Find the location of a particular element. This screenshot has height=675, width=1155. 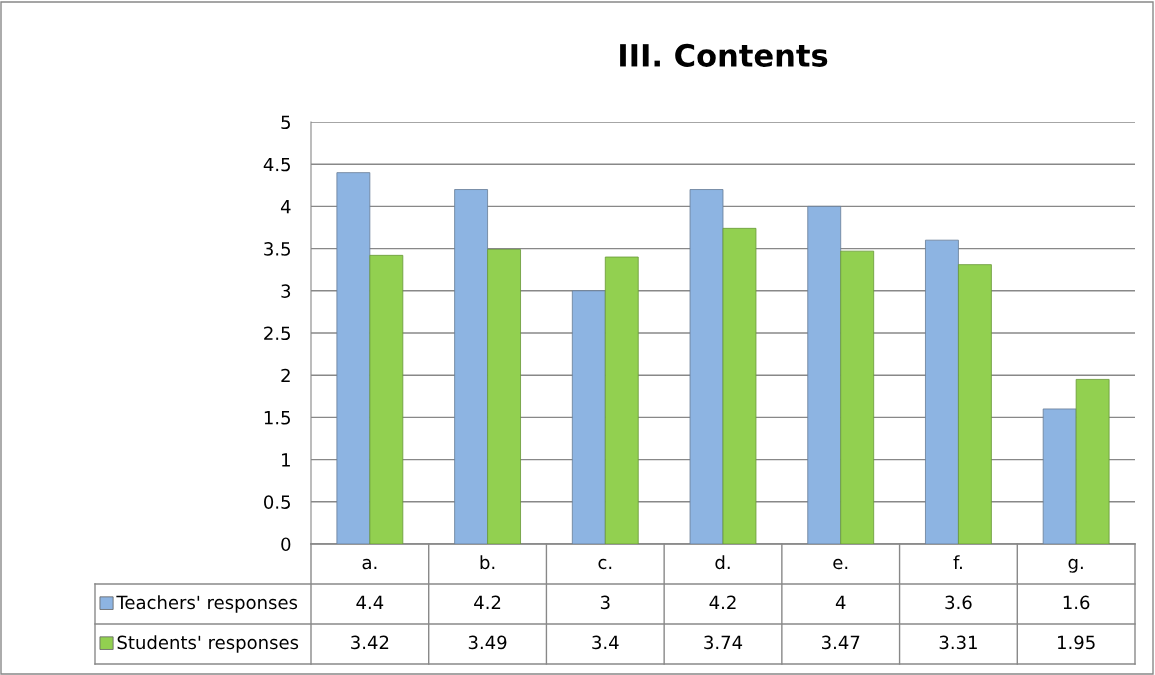

y-tick-label: 0.5 is located at coordinates (277, 502).